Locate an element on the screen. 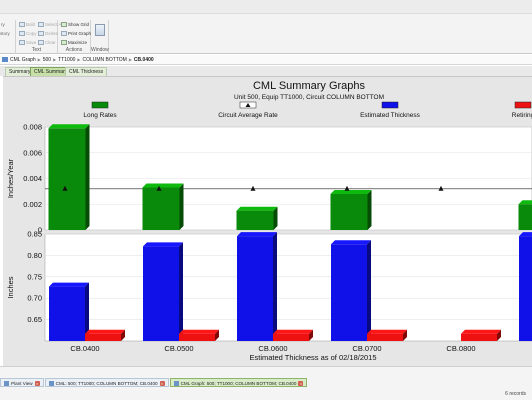 The height and width of the screenshot is (400, 532). doc-tab-plant-view: Plant View × is located at coordinates (22, 382).